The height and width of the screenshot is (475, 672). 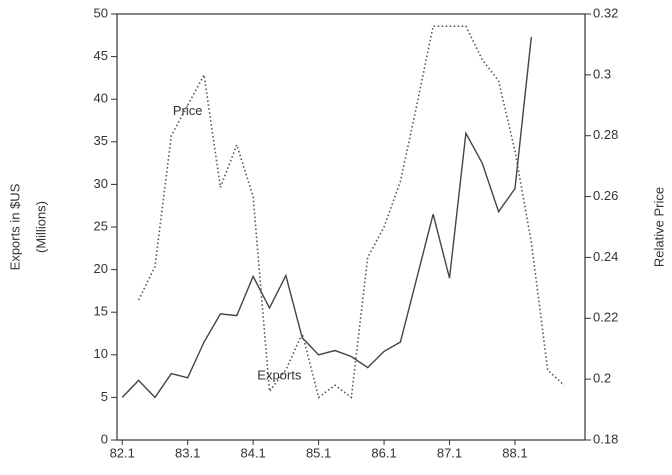 What do you see at coordinates (602, 378) in the screenshot?
I see `y2-tick-label: 0.2` at bounding box center [602, 378].